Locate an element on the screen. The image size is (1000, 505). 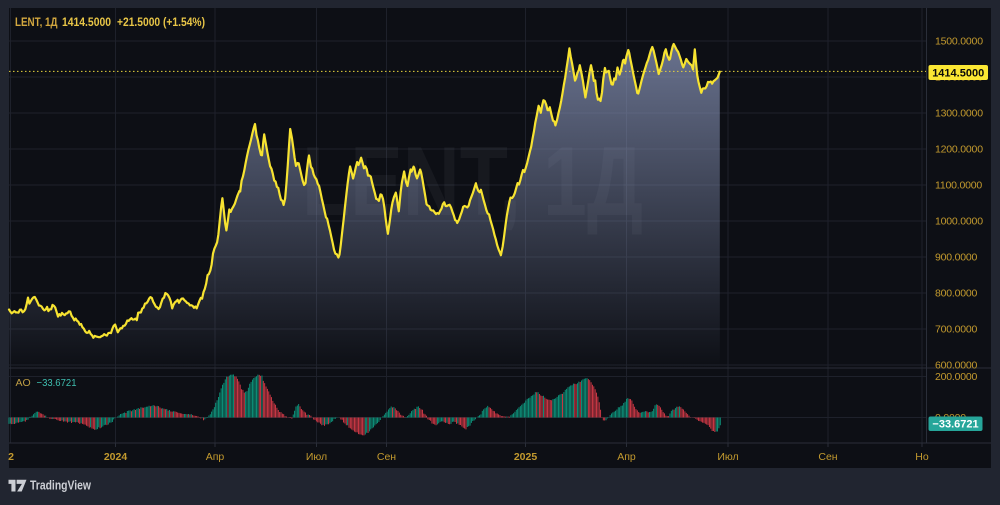
svg-text: 600.0000 is located at coordinates (956, 366).